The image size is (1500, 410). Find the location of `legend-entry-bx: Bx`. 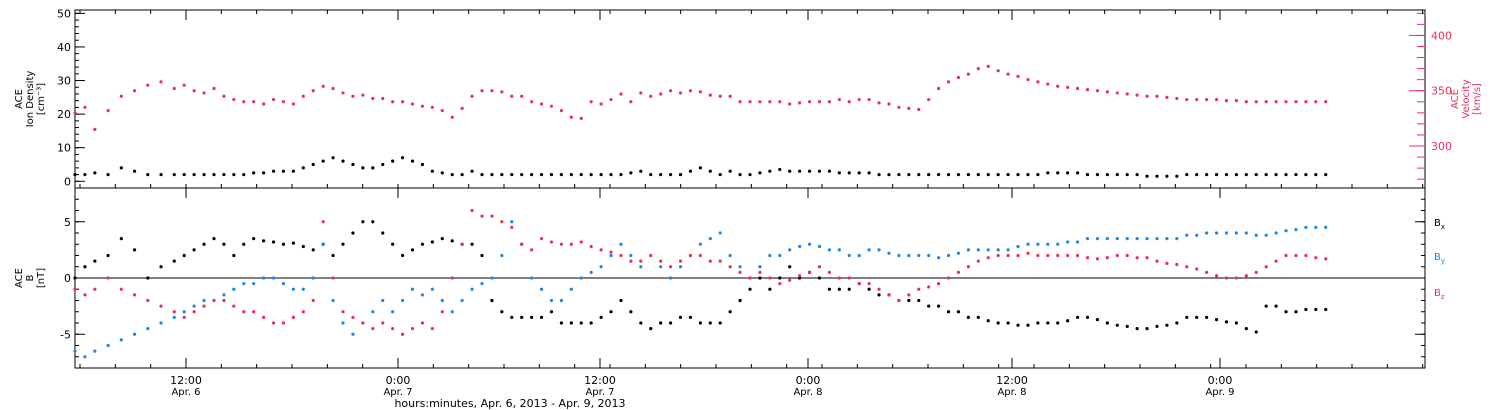

legend-entry-bx: Bx is located at coordinates (1439, 224).